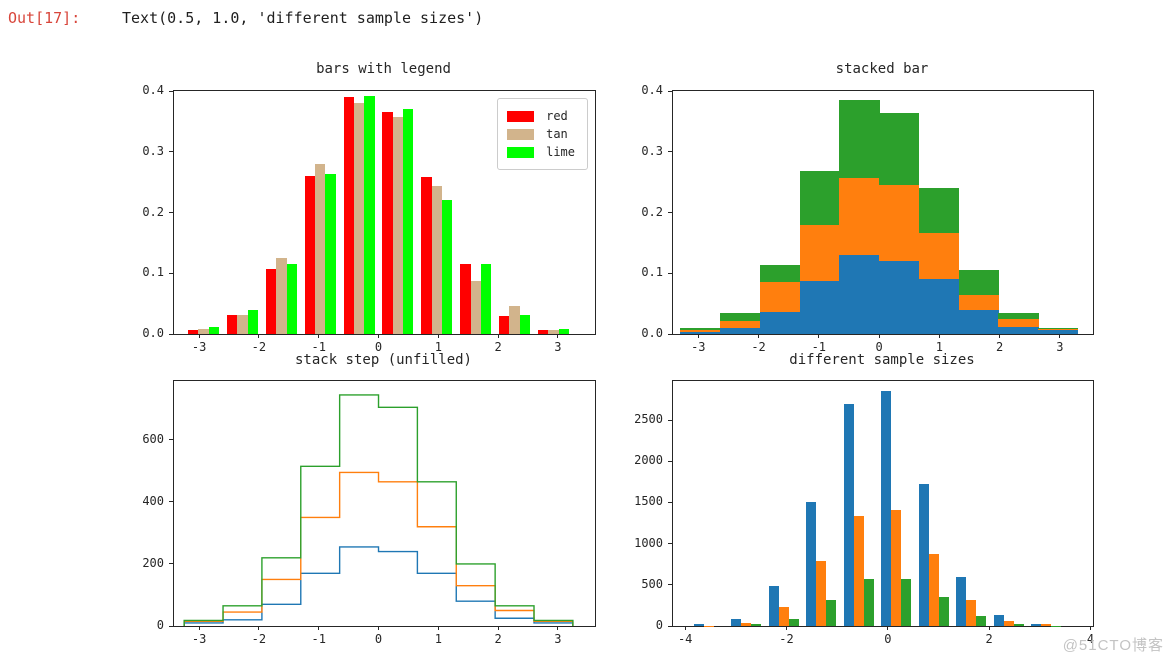  What do you see at coordinates (648, 460) in the screenshot?
I see `y-tick-label: 2000` at bounding box center [648, 460].